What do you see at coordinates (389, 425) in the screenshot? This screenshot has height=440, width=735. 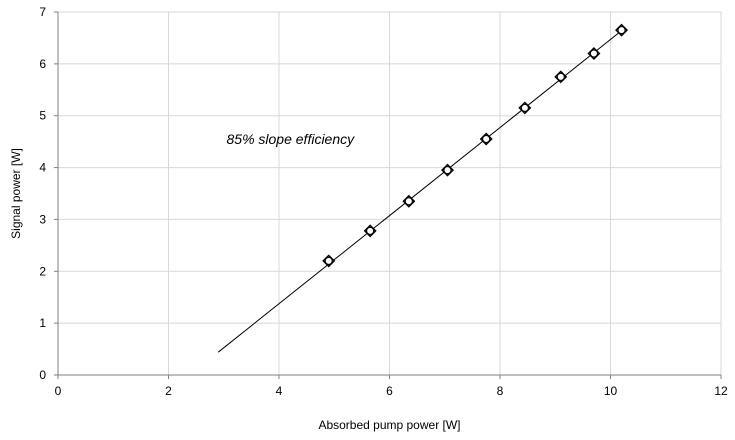 I see `x-axis-title: Absorbed pump power [W]` at bounding box center [389, 425].